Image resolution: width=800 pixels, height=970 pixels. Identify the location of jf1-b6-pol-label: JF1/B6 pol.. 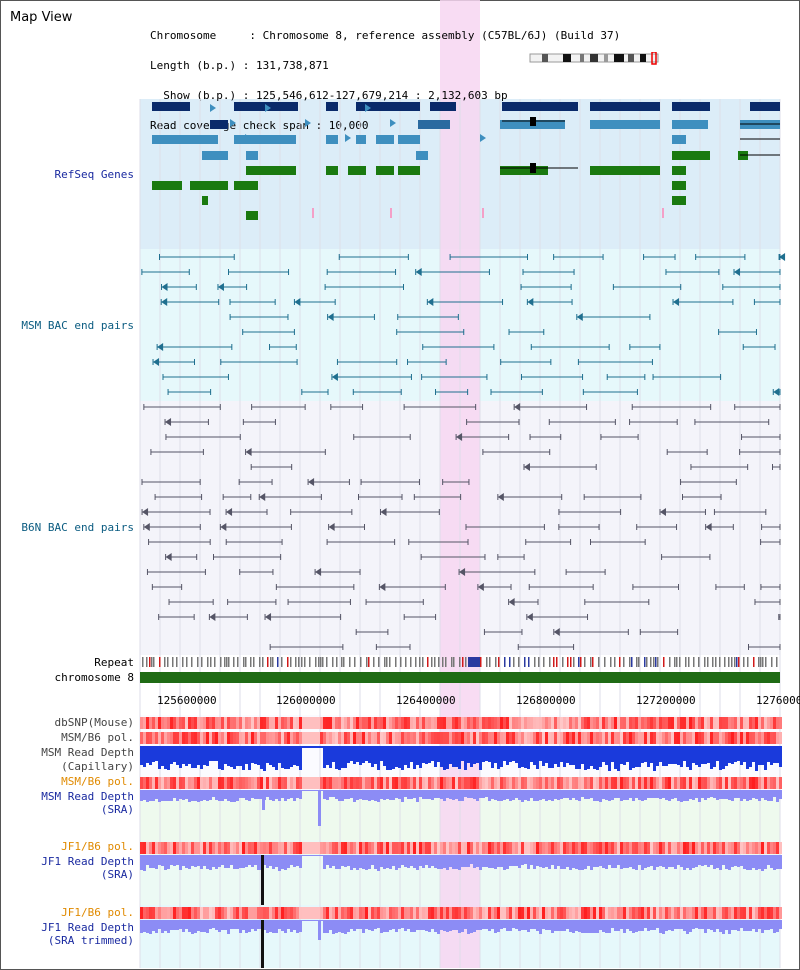
(97, 846).